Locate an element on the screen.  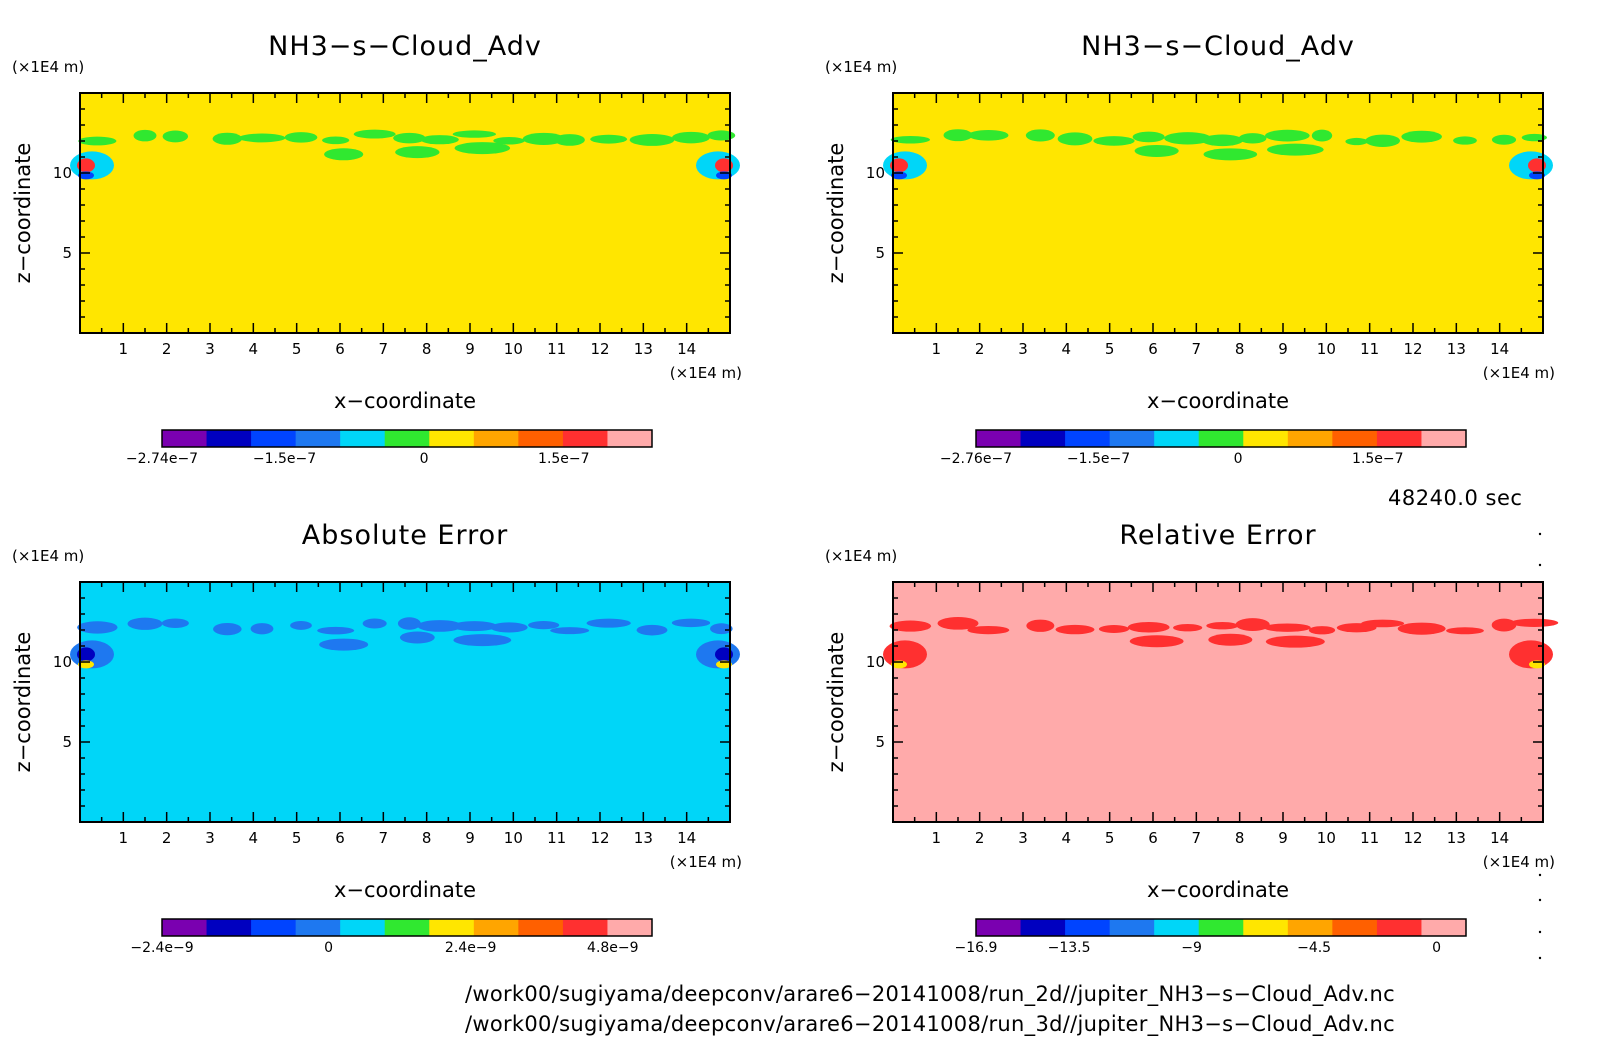
y-unit-label: (×1E4 m) is located at coordinates (48, 67).